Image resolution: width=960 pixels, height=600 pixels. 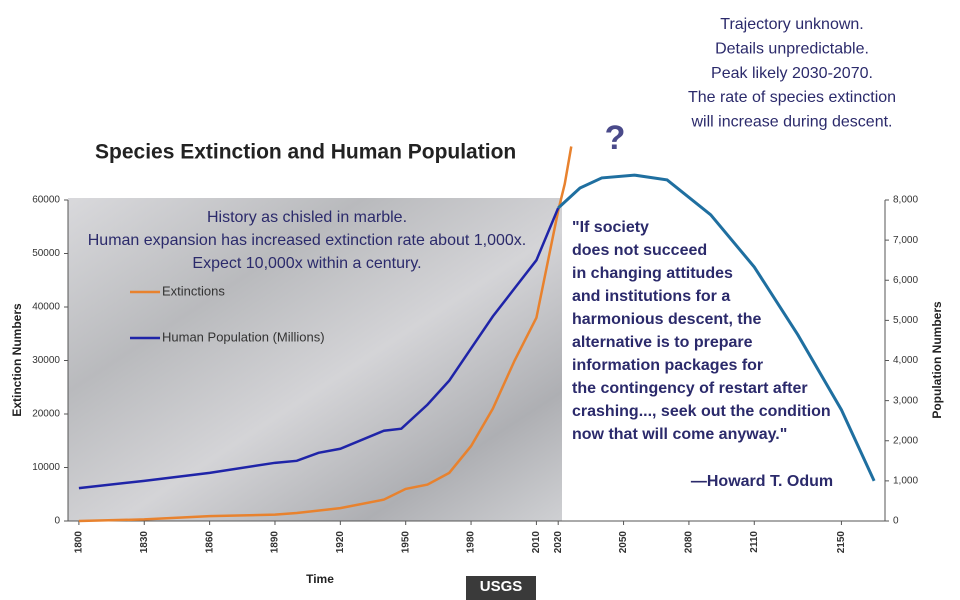 What do you see at coordinates (57, 521) in the screenshot?
I see `y-tick-label: 0` at bounding box center [57, 521].